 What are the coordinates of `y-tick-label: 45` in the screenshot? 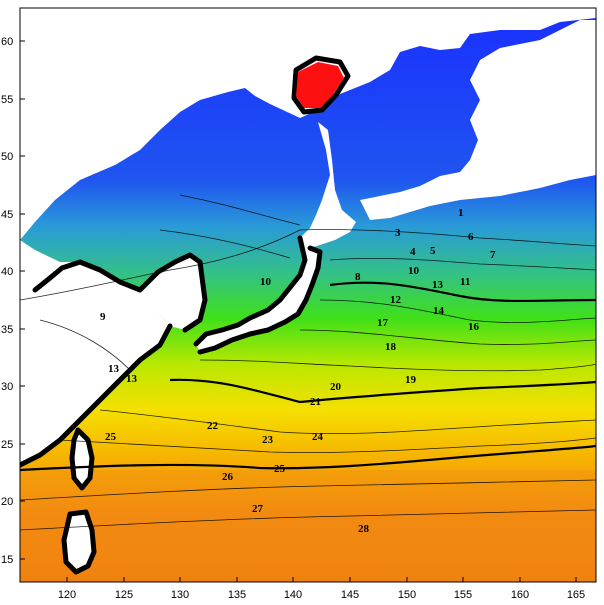 It's located at (7, 215).